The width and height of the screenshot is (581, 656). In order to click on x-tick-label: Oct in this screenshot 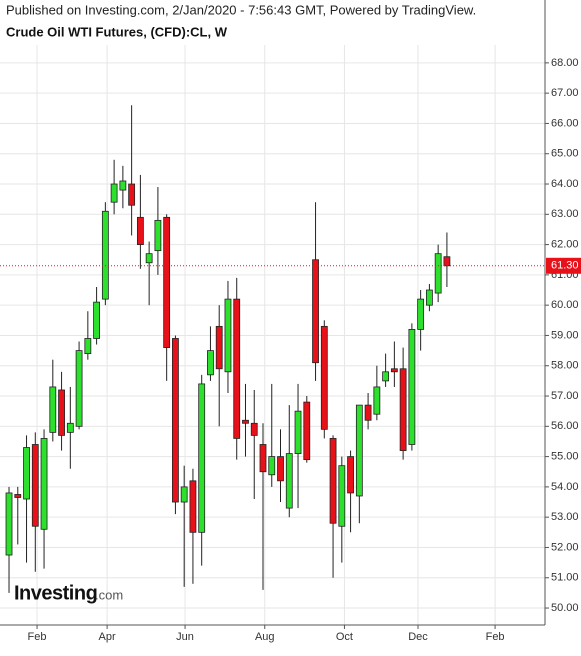, I will do `click(344, 637)`.